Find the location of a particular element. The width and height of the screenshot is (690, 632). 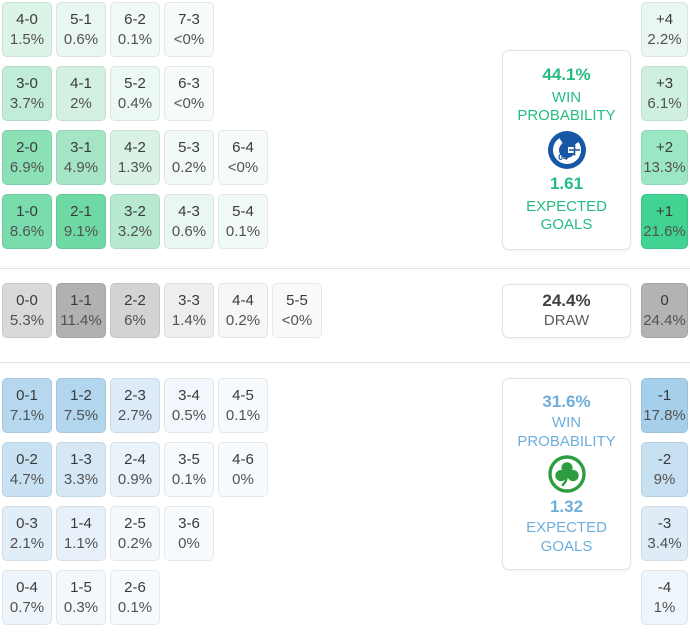

scoreline-cell: 1-2 7.5% is located at coordinates (81, 405).